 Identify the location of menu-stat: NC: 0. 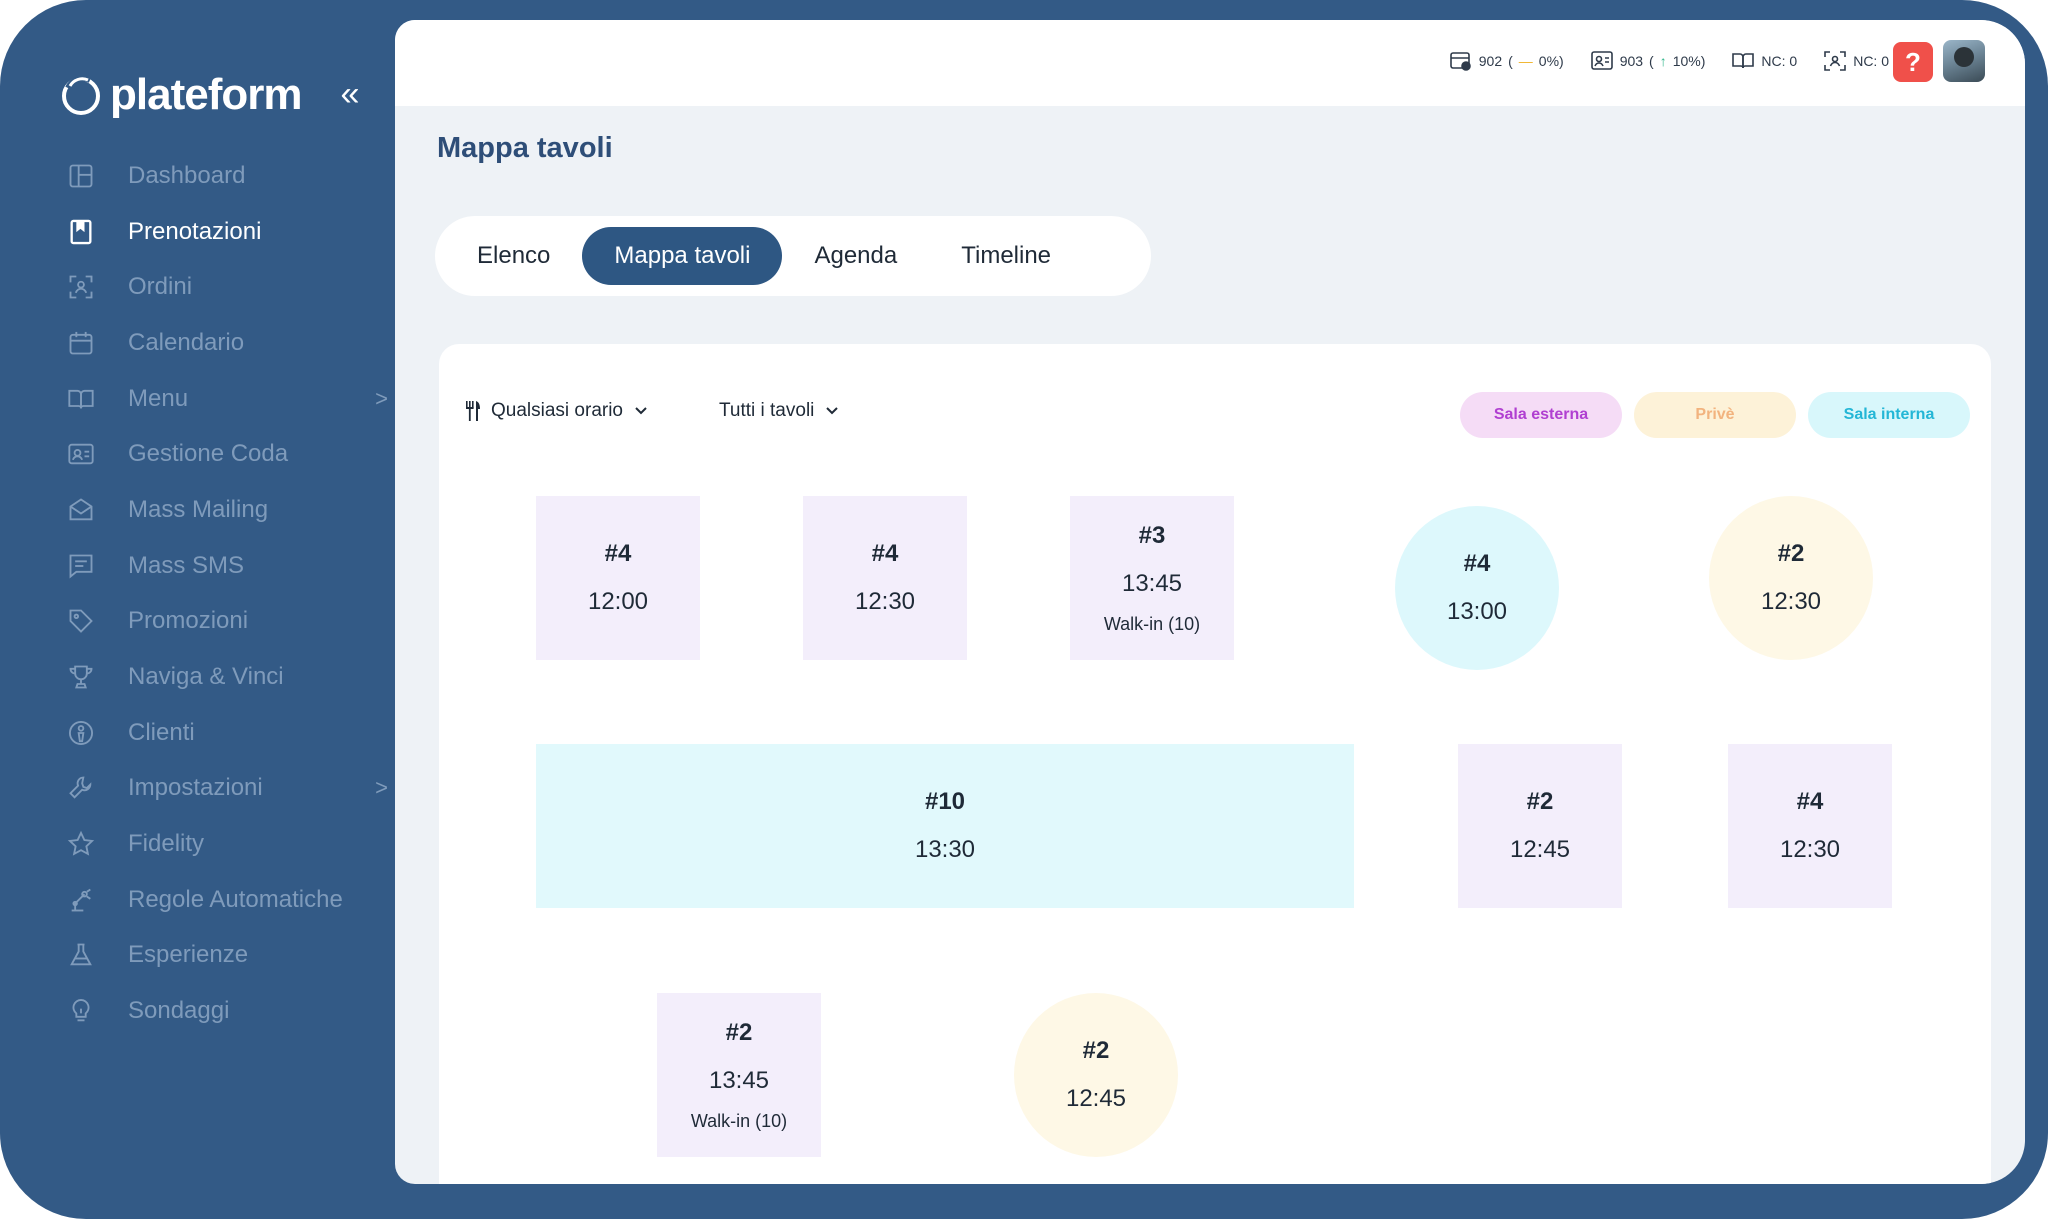
(1764, 61).